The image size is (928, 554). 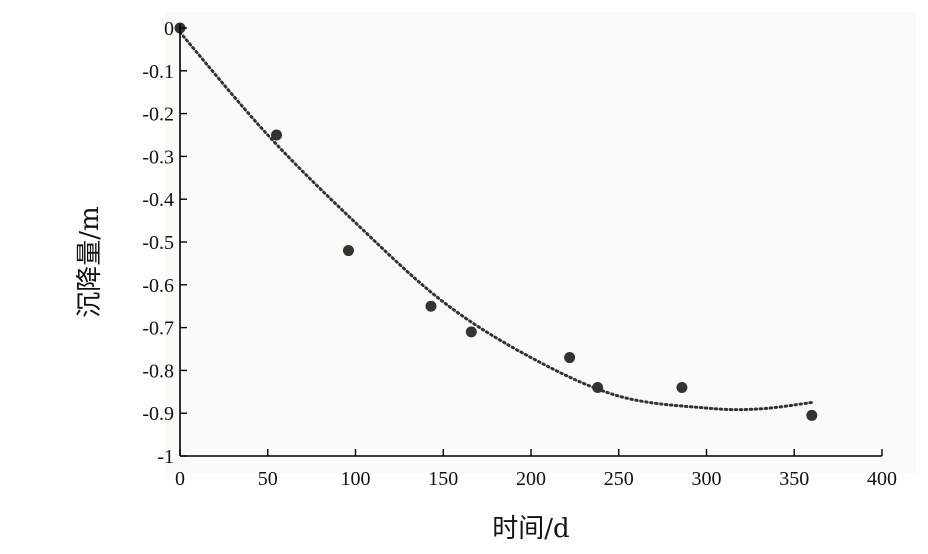 I want to click on x-tick-label: 100, so click(x=356, y=479).